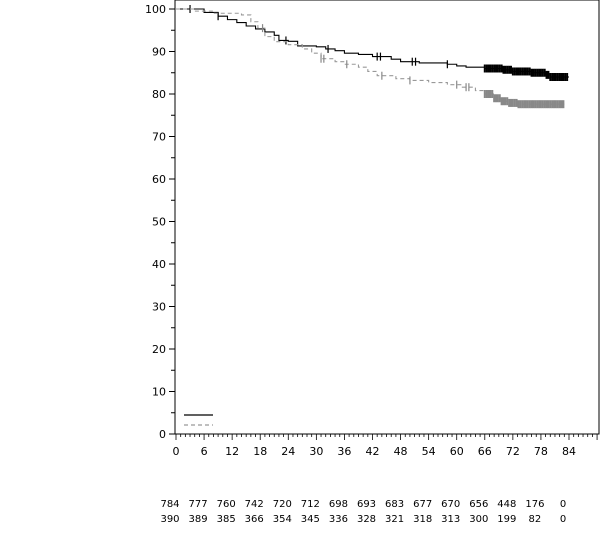  Describe the element at coordinates (169, 519) in the screenshot. I see `risk-count: 390` at that location.